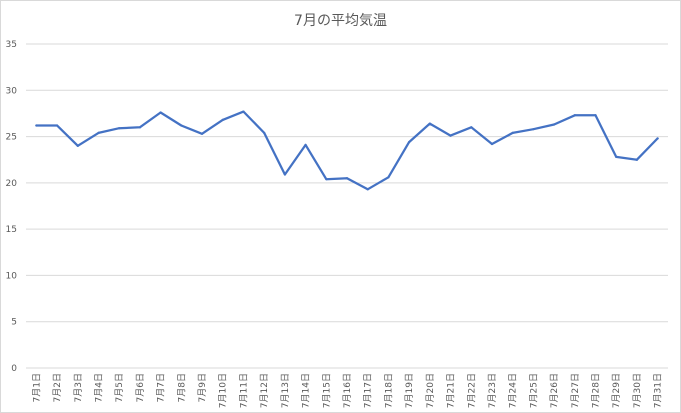 Image resolution: width=681 pixels, height=413 pixels. Describe the element at coordinates (306, 390) in the screenshot. I see `x-tick-label: 7月14日` at that location.